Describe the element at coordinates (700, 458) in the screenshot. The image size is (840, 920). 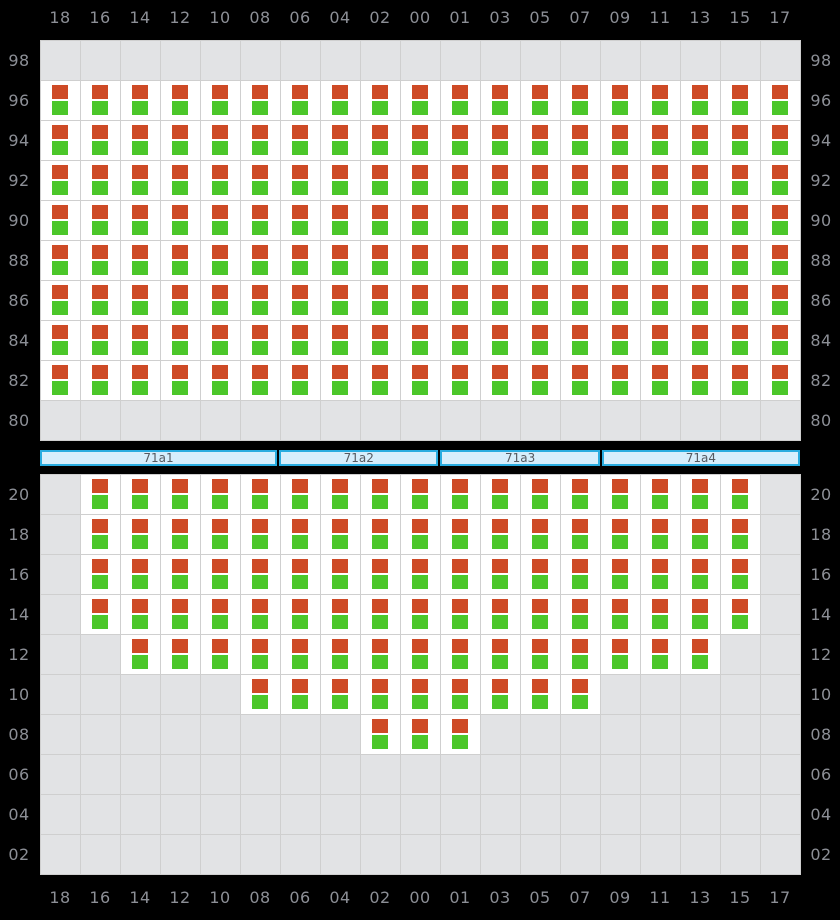
I see `zone-label-71a4: 71a4` at that location.